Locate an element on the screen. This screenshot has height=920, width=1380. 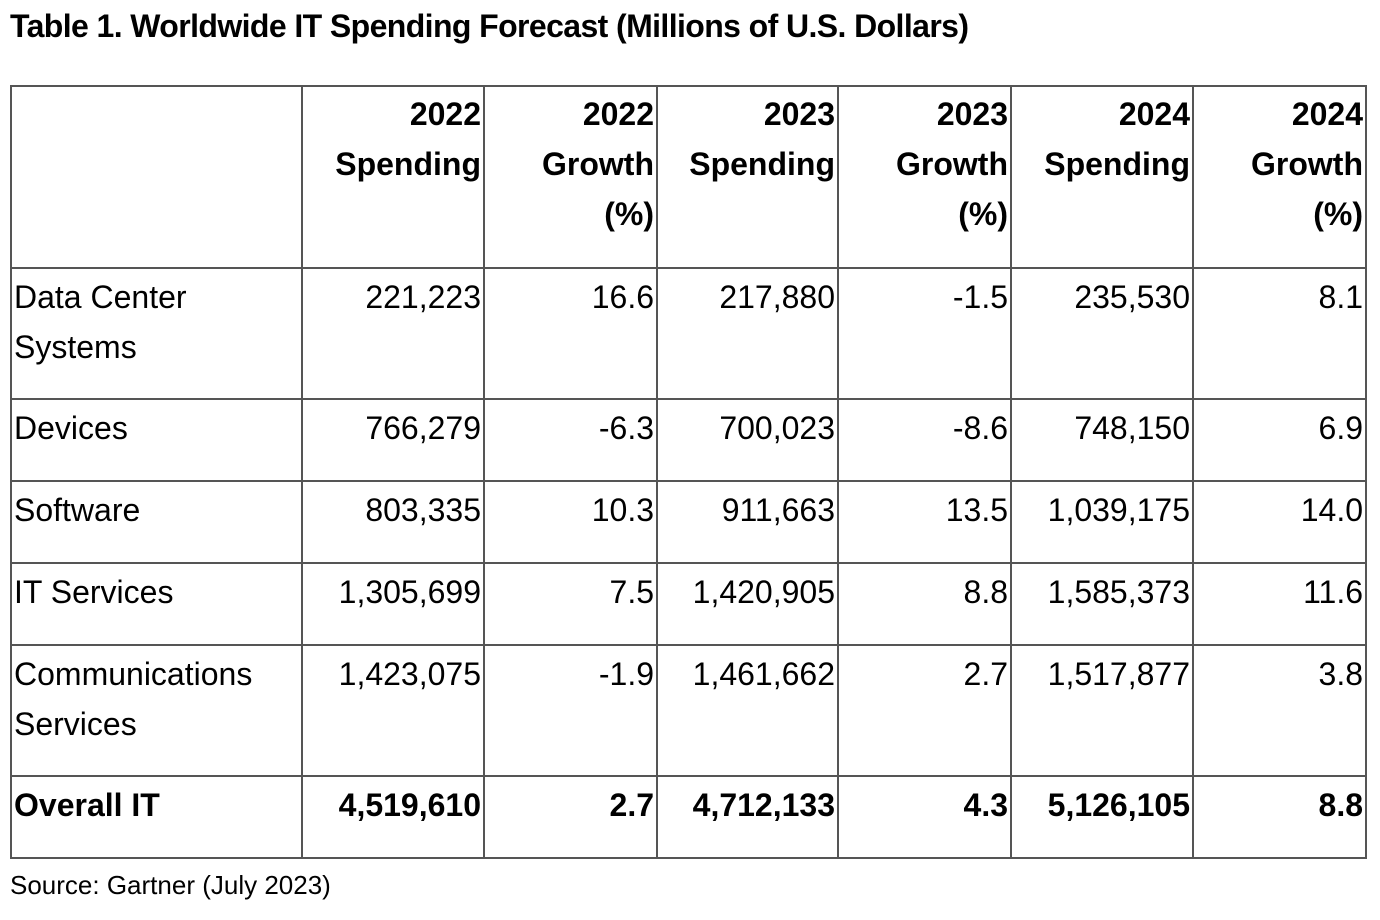
header-cell: 2022 Spending is located at coordinates (393, 177).